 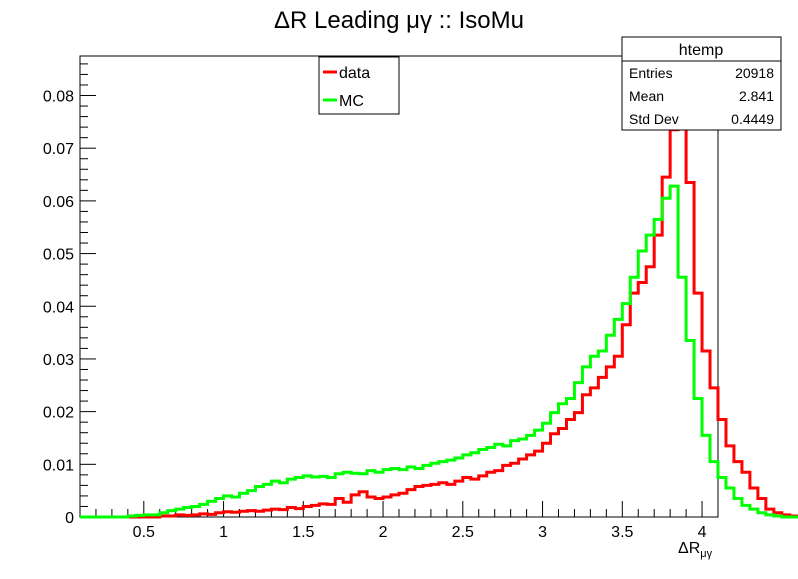 What do you see at coordinates (702, 532) in the screenshot?
I see `x-tick-label: 4` at bounding box center [702, 532].